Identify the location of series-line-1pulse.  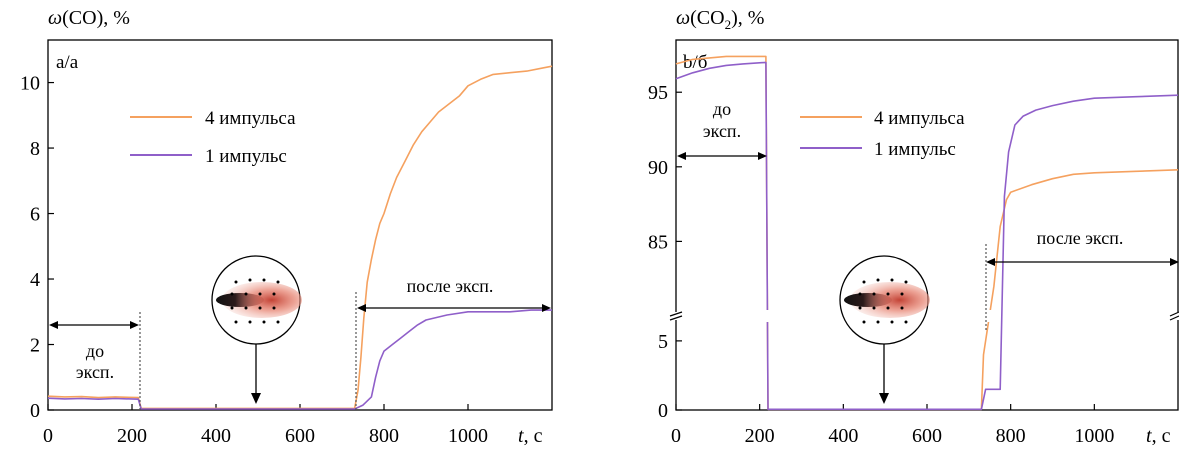
(299, 359).